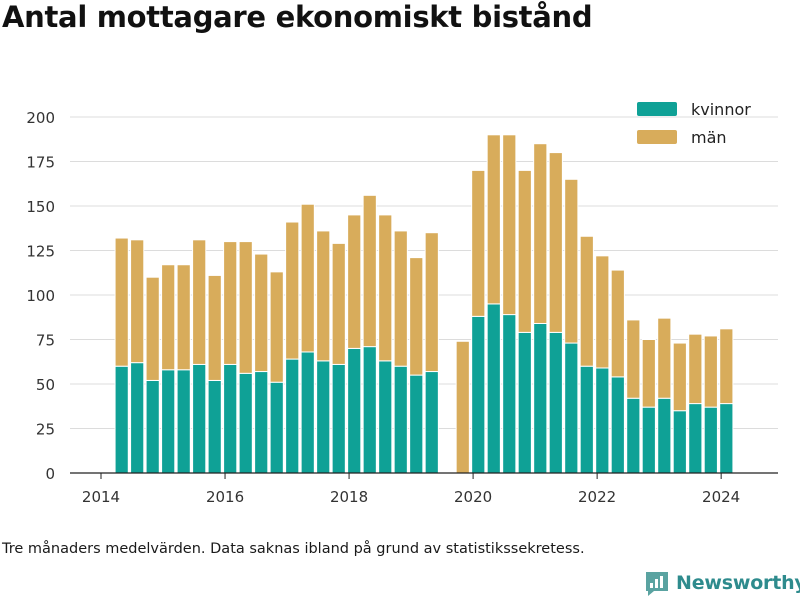 The height and width of the screenshot is (600, 800). I want to click on y-tick-label: 0, so click(50, 474).